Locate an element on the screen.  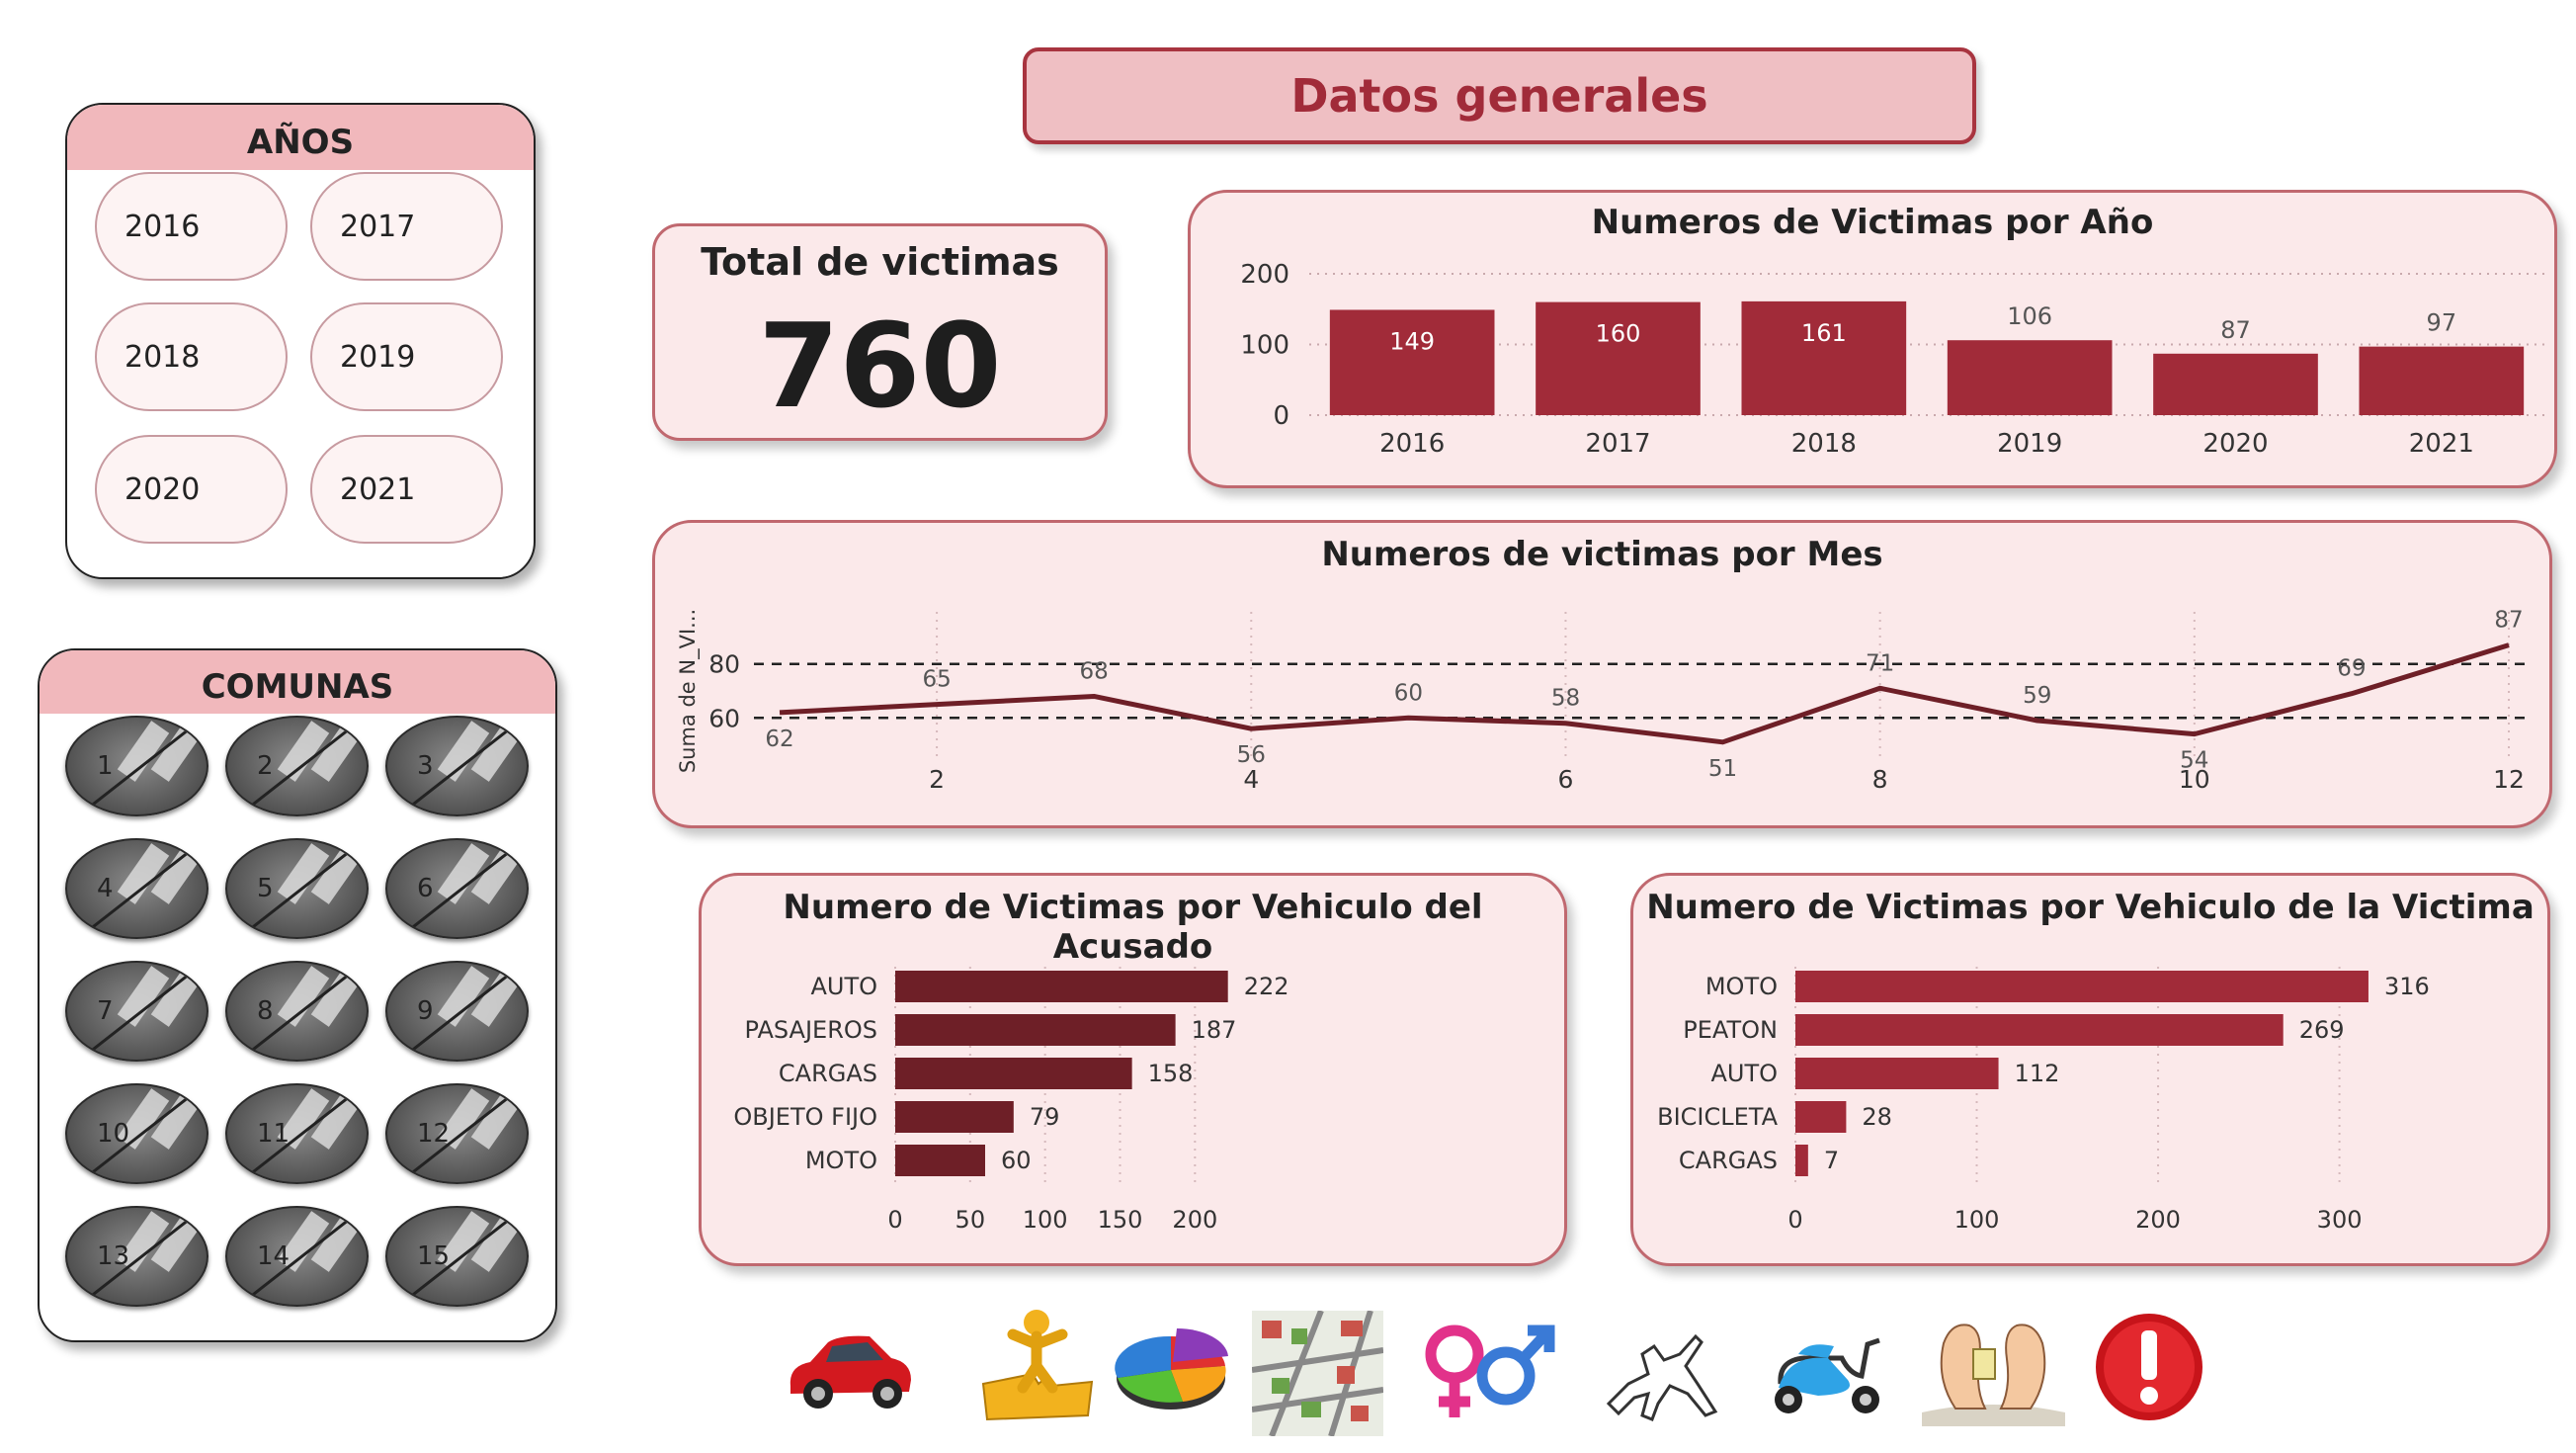
comuna-button-11: 11 is located at coordinates (297, 1133).